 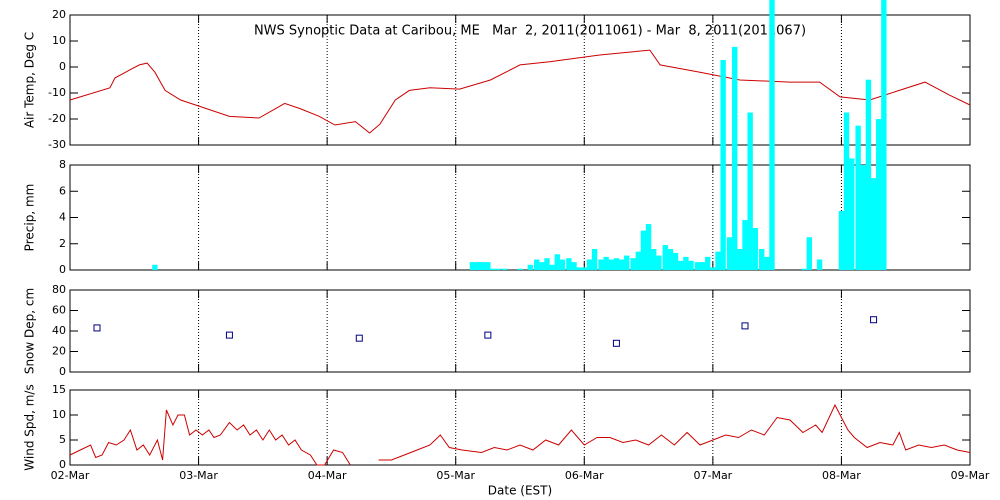 What do you see at coordinates (520, 434) in the screenshot?
I see `line` at bounding box center [520, 434].